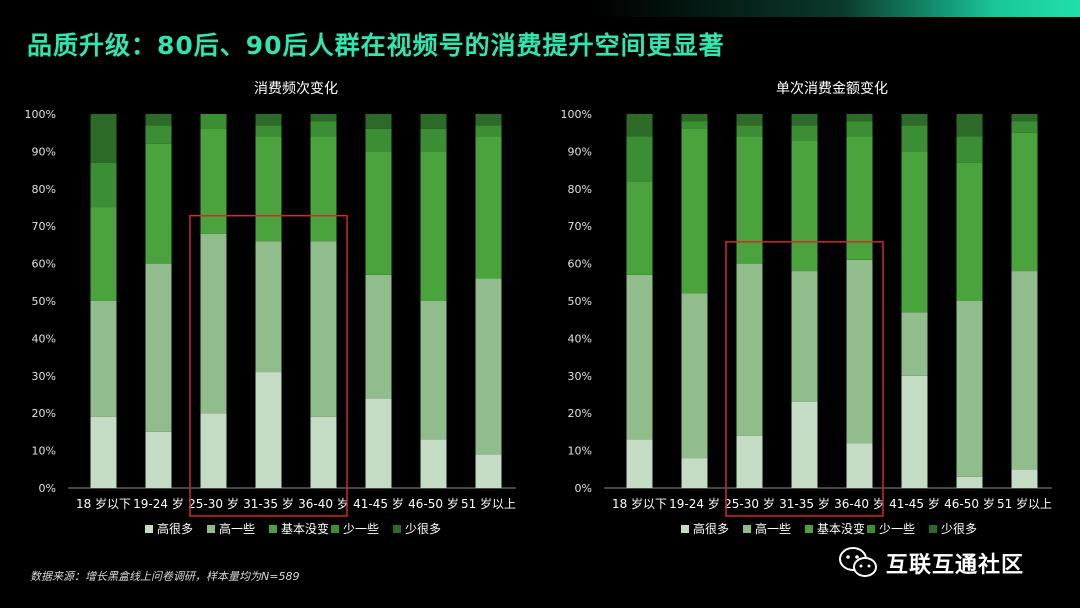  I want to click on top-accent-bar, so click(540, 8).